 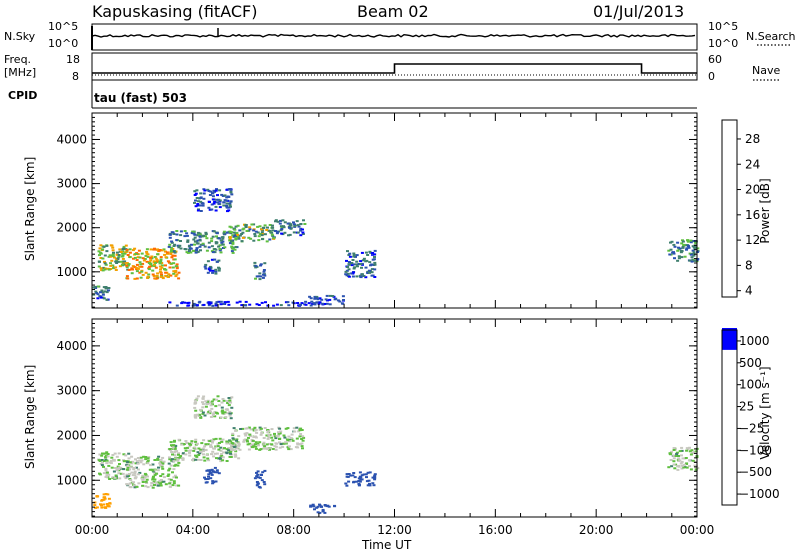 What do you see at coordinates (723, 43) in the screenshot?
I see `nsearch-tick-bottom: 10^0` at bounding box center [723, 43].